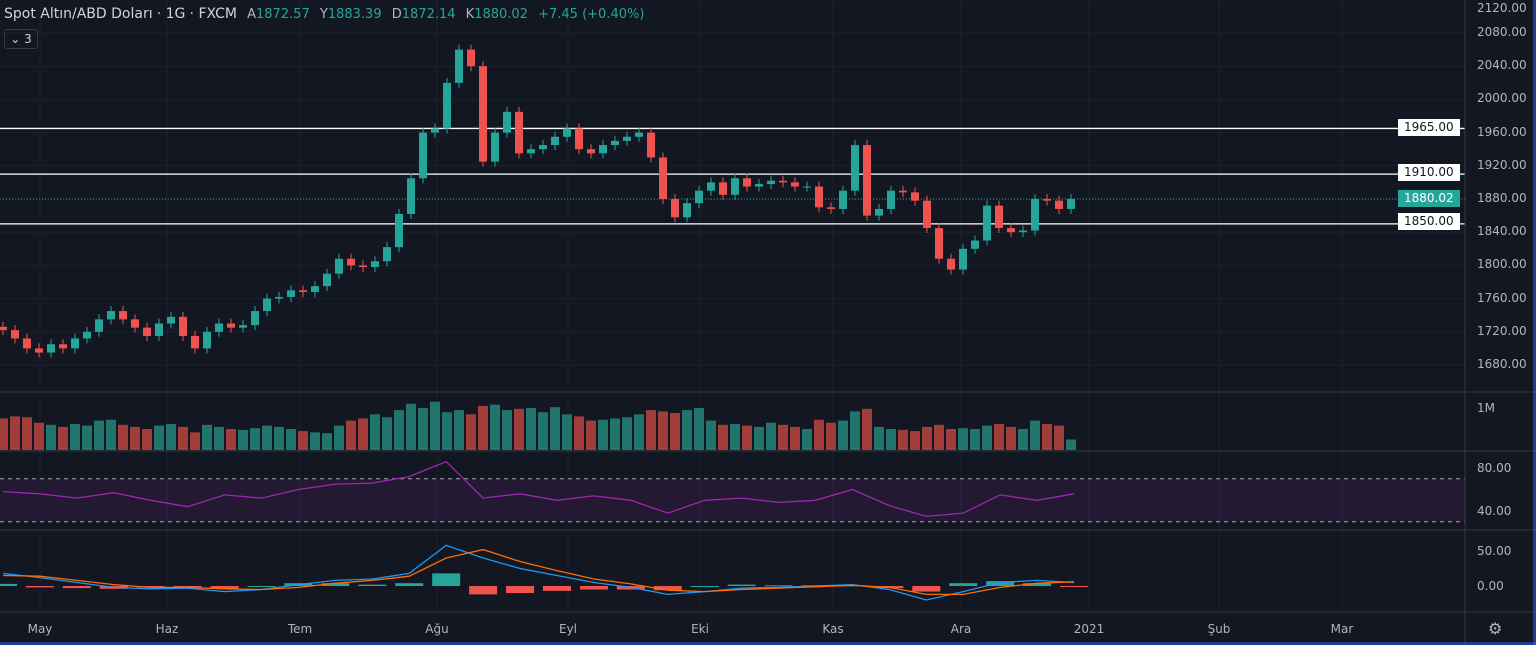 The width and height of the screenshot is (1536, 645). What do you see at coordinates (700, 629) in the screenshot?
I see `time-tick: Eki` at bounding box center [700, 629].